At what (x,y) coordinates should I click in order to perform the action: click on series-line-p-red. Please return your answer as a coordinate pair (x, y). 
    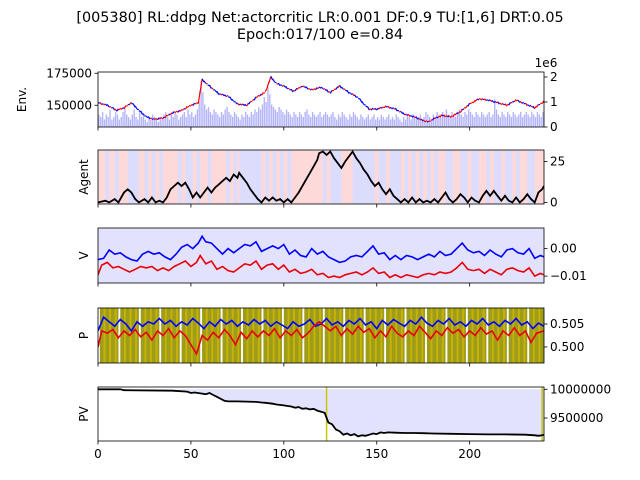
    Looking at the image, I should click on (321, 338).